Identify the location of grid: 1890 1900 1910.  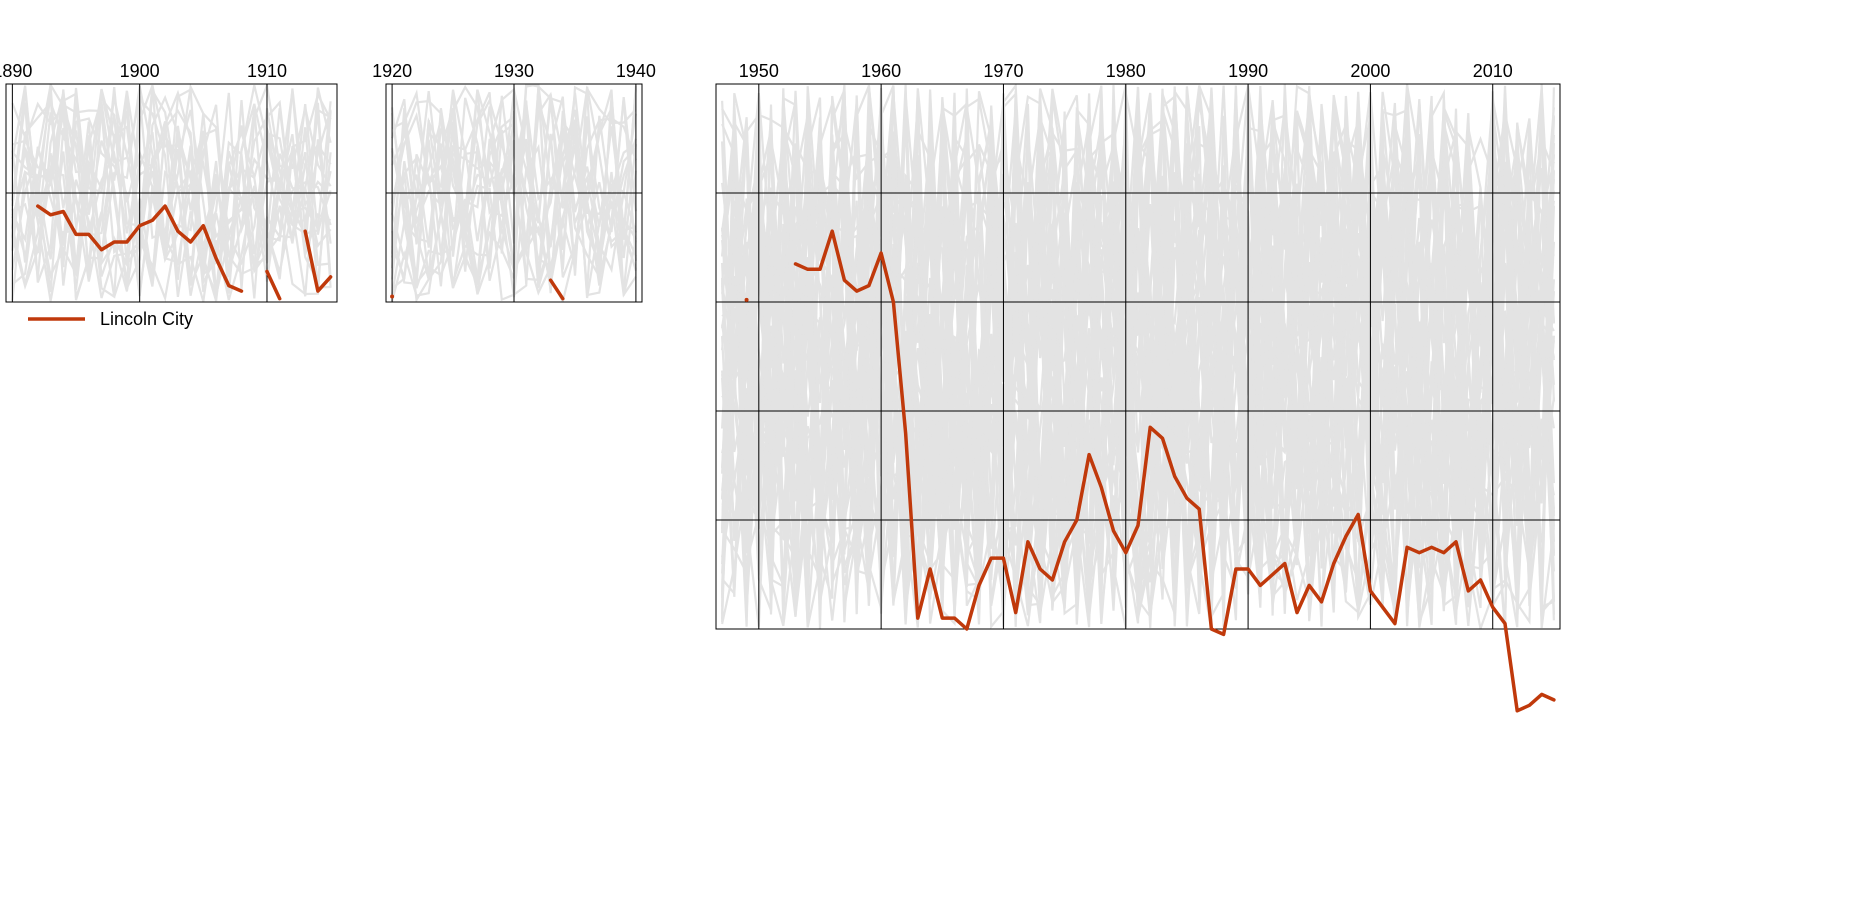
(169, 182).